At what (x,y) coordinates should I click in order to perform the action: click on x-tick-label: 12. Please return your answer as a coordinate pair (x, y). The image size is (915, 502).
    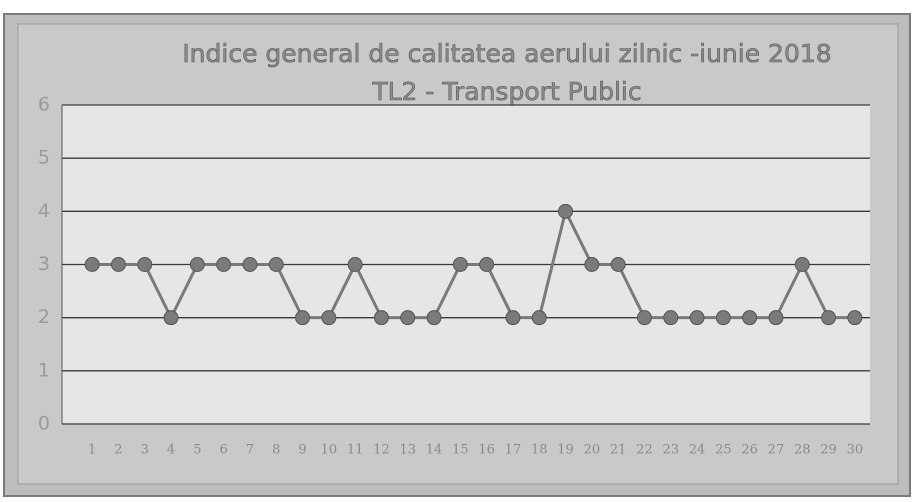
    Looking at the image, I should click on (381, 450).